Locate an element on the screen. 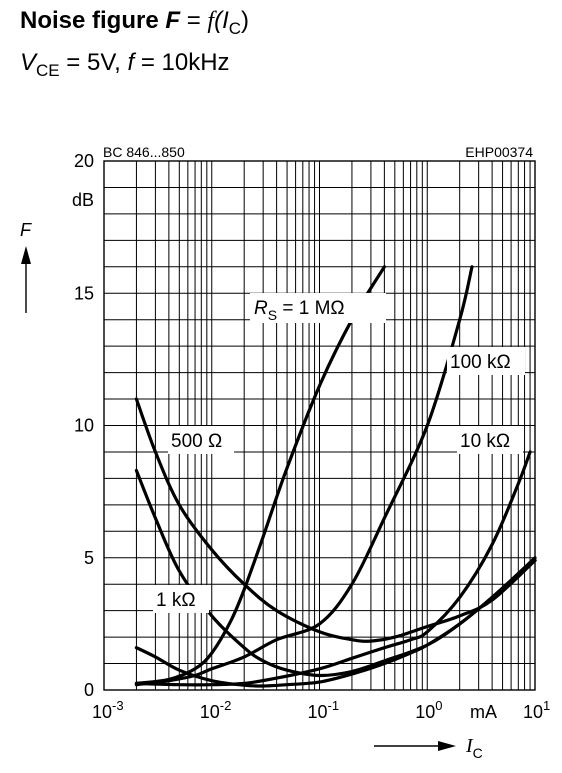 Image resolution: width=562 pixels, height=773 pixels. label-bg-1k is located at coordinates (181, 599).